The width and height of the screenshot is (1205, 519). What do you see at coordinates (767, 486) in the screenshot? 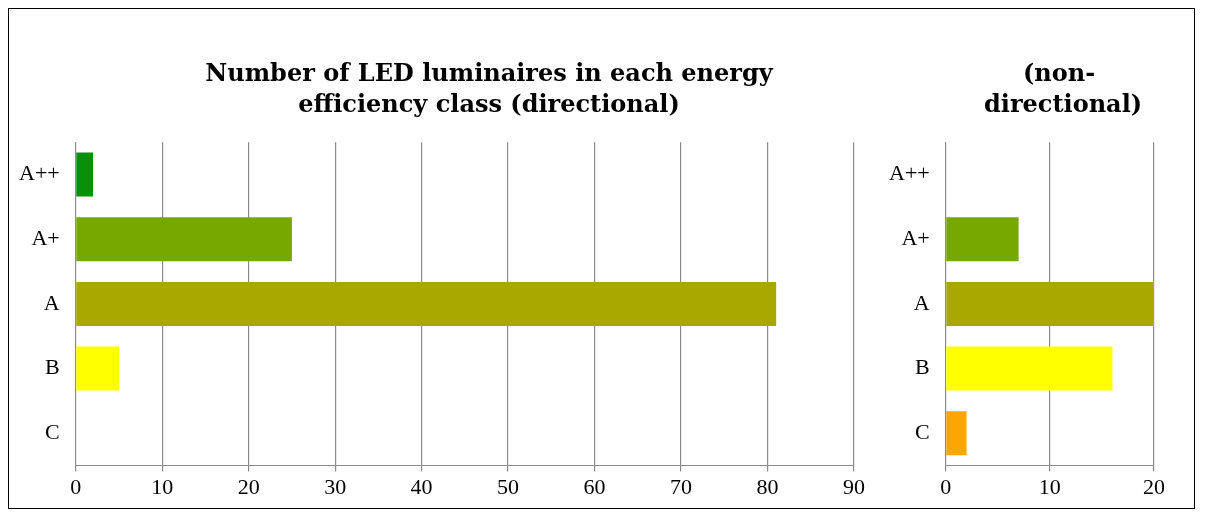
I see `x-tick-label: 80` at bounding box center [767, 486].